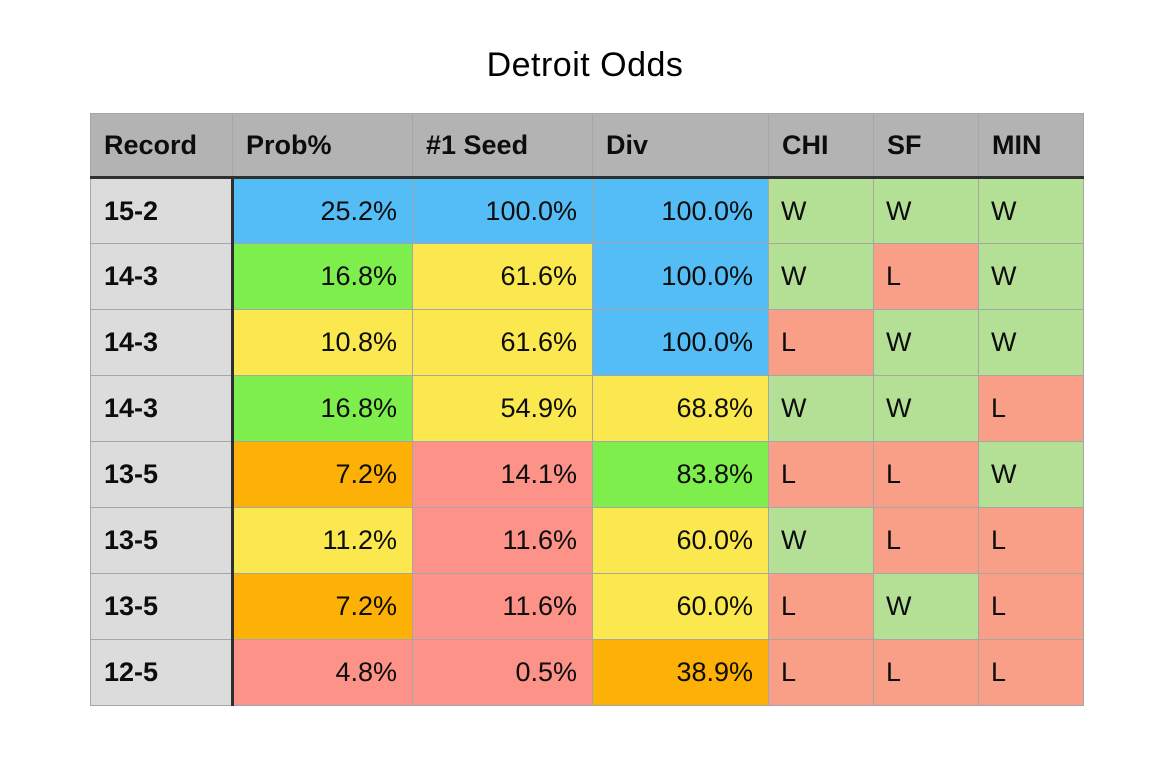 Image resolution: width=1170 pixels, height=778 pixels. What do you see at coordinates (680, 408) in the screenshot?
I see `div-cell: 68.8%` at bounding box center [680, 408].